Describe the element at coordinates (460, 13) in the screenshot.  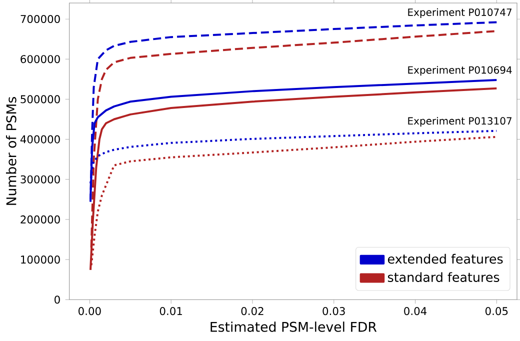
I see `annotation: Experiment P010747` at that location.